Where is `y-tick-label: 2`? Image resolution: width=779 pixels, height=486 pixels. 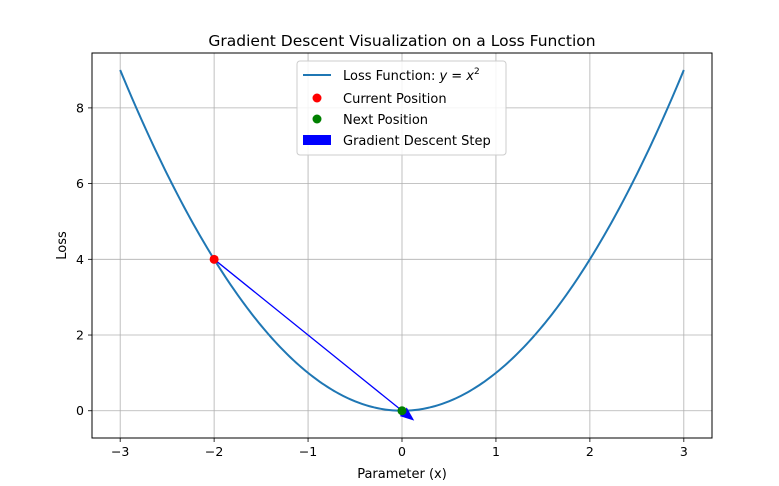 y-tick-label: 2 is located at coordinates (80, 335).